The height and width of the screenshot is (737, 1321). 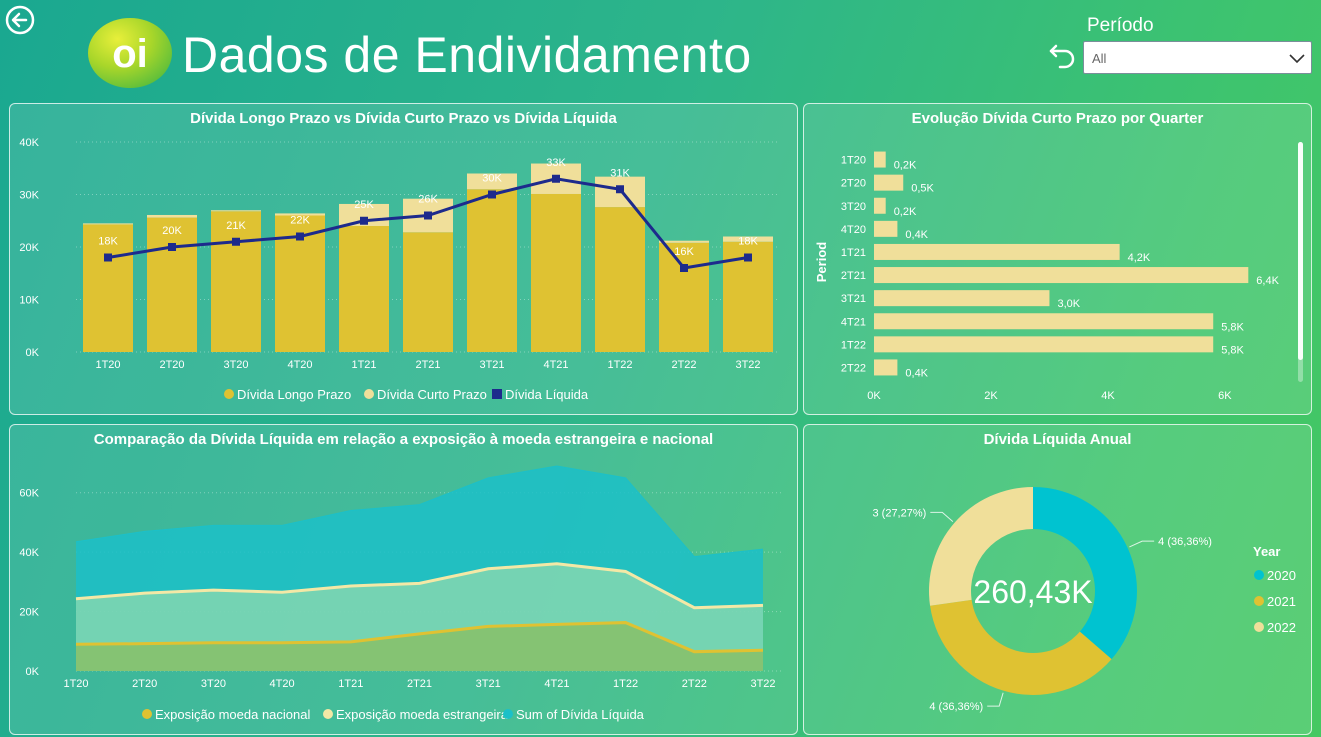 What do you see at coordinates (683, 365) in the screenshot?
I see `x-tick-label: 2T22` at bounding box center [683, 365].